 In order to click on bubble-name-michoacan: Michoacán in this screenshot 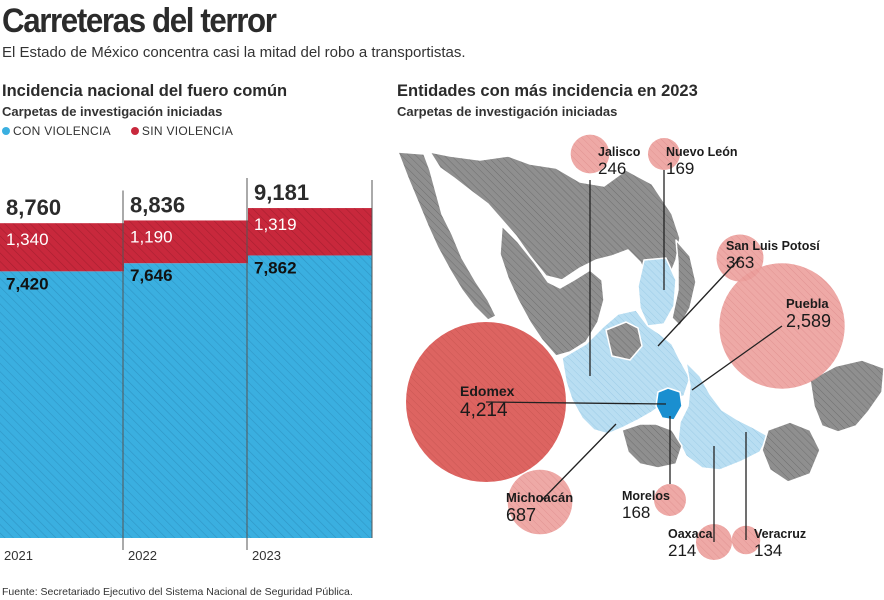, I will do `click(539, 497)`.